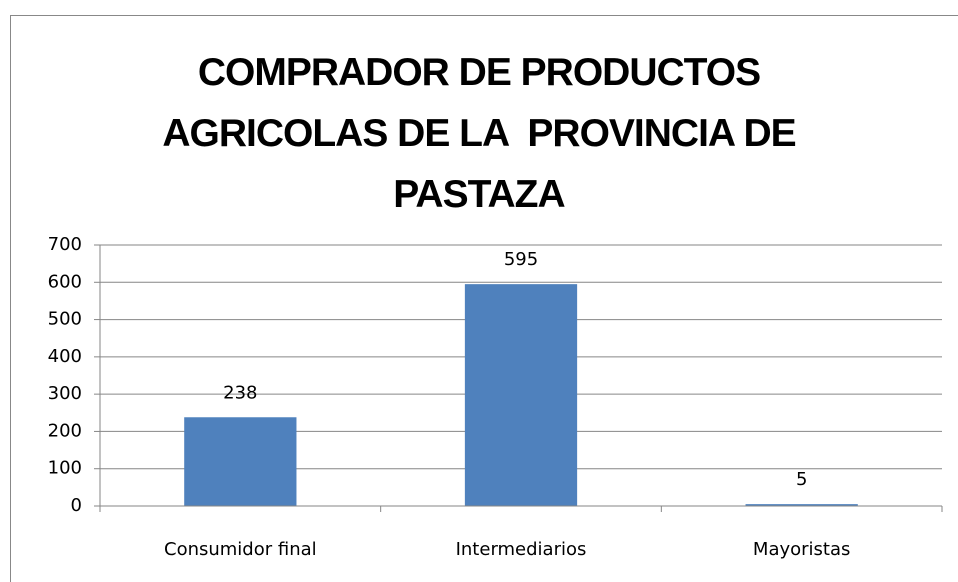  What do you see at coordinates (801, 549) in the screenshot?
I see `x-tick-label: Mayoristas` at bounding box center [801, 549].